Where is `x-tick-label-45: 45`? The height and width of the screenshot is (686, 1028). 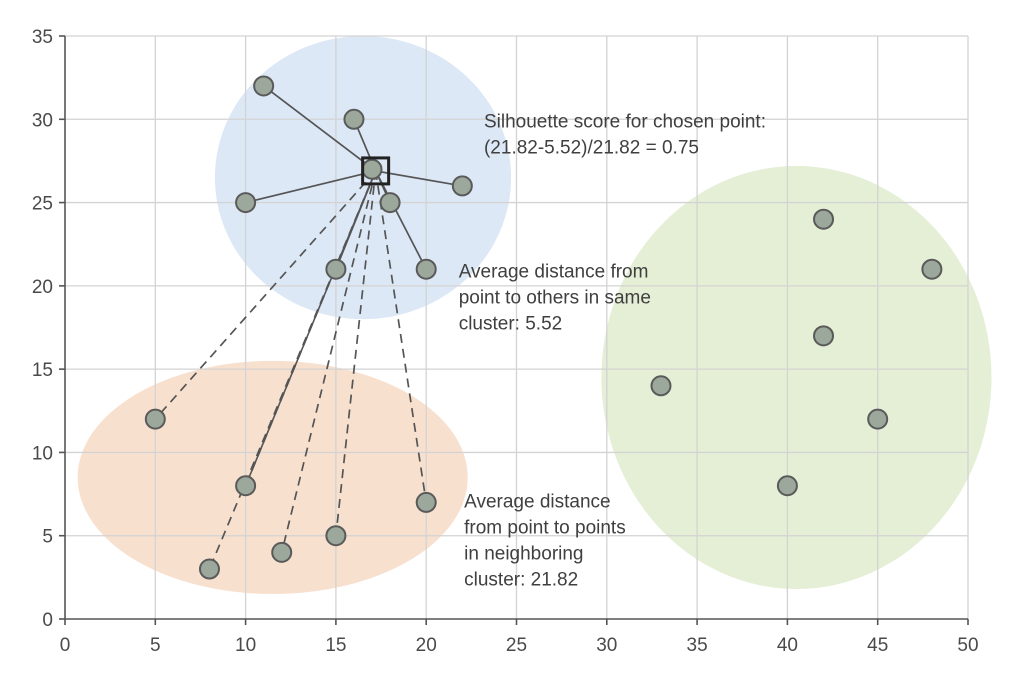 x-tick-label-45: 45 is located at coordinates (877, 645).